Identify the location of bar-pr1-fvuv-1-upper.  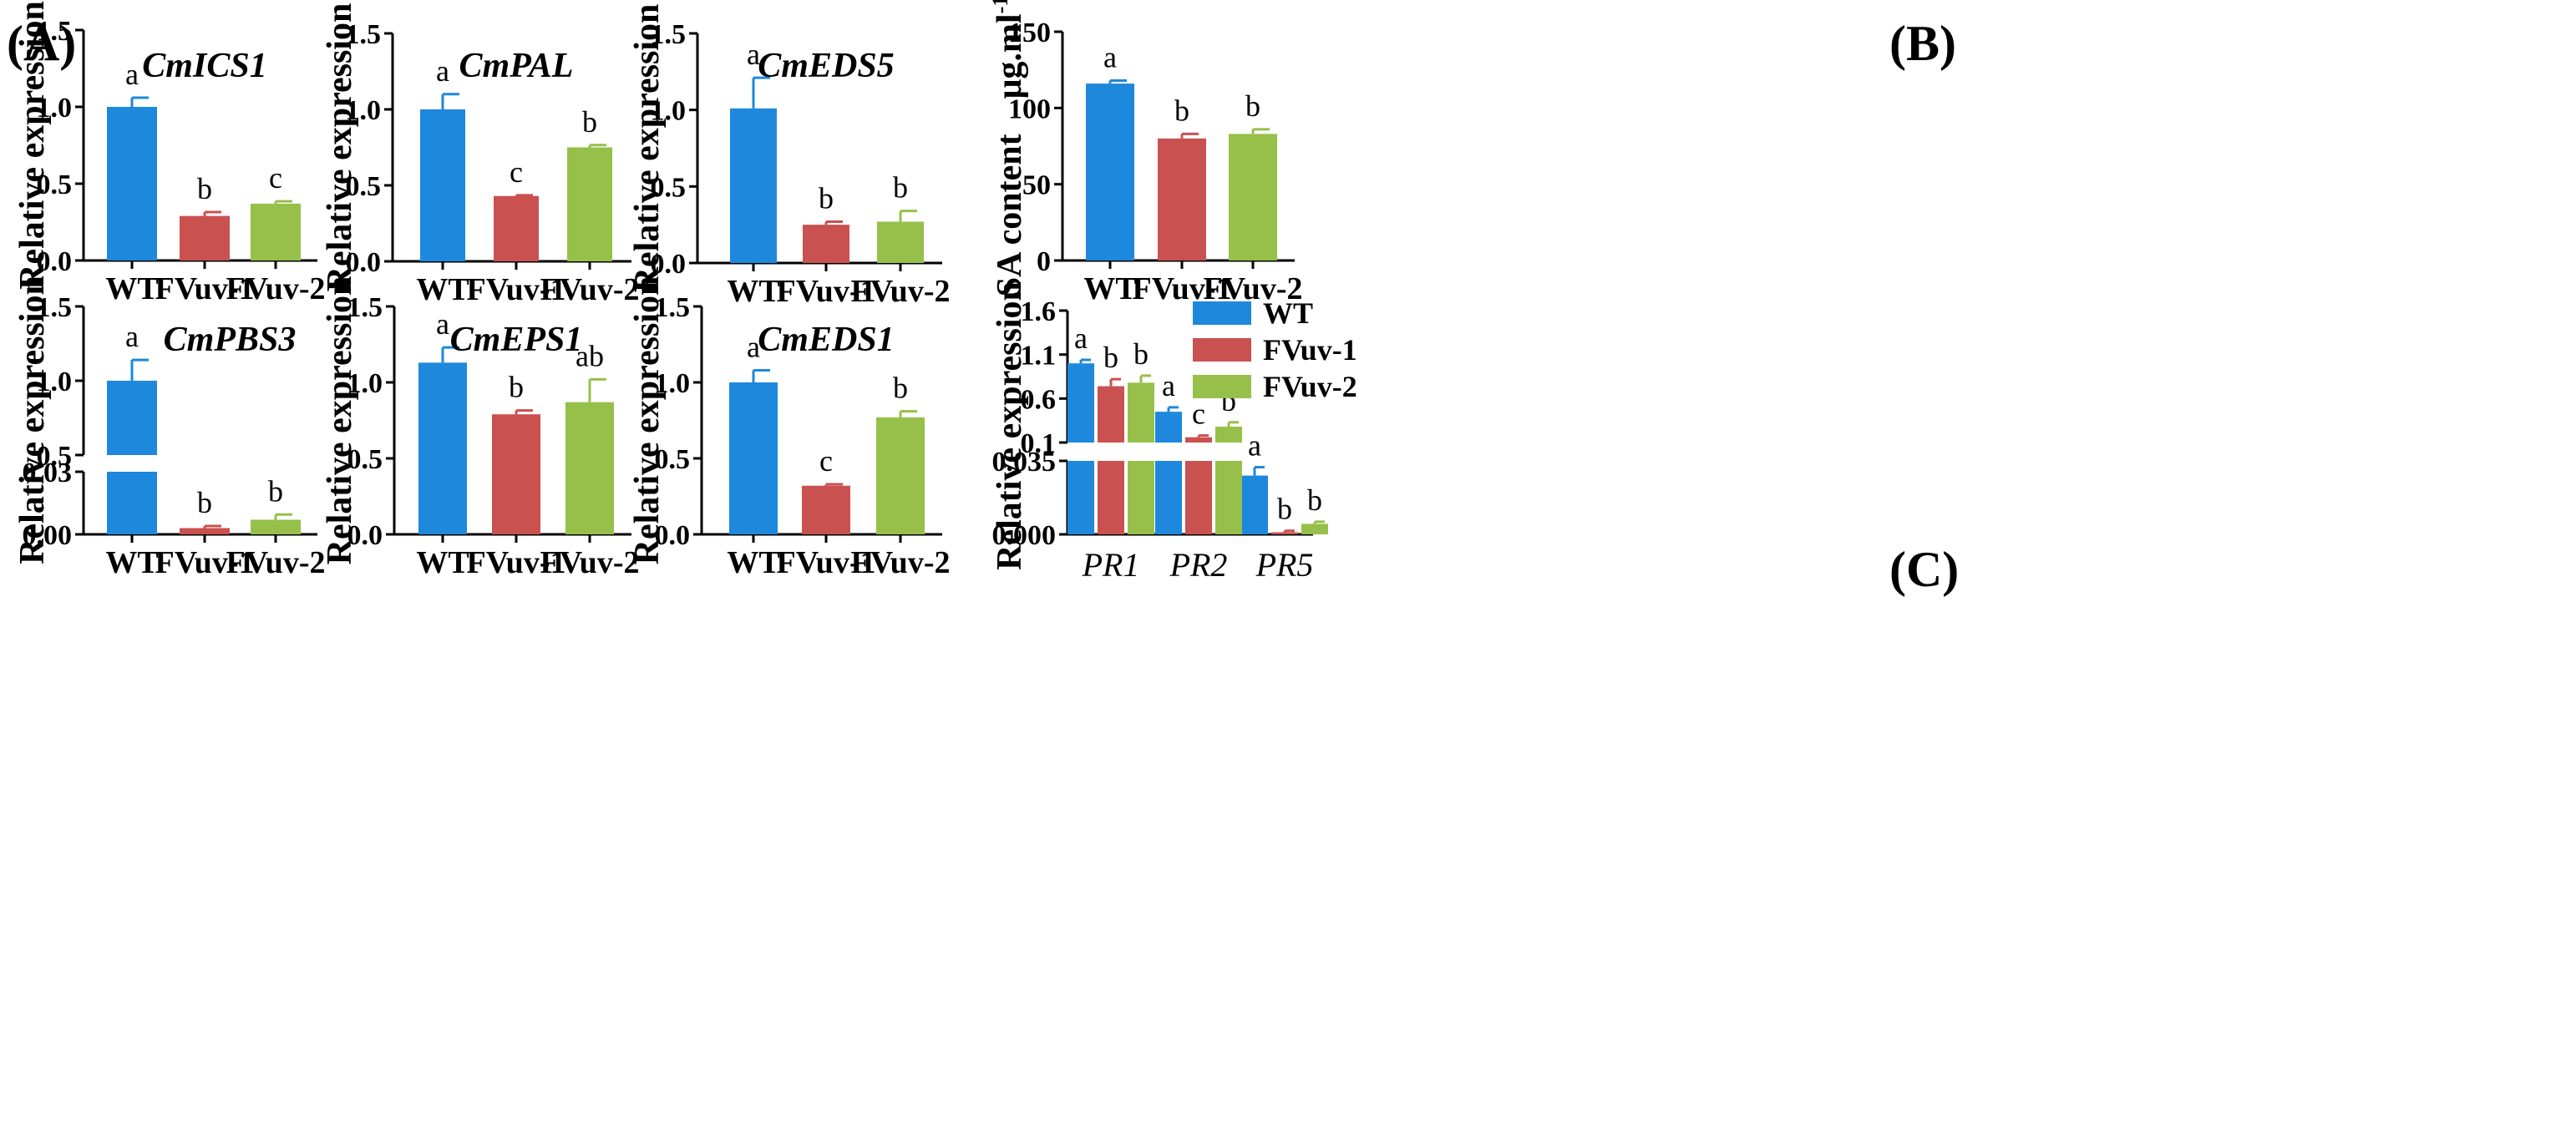
(1111, 415).